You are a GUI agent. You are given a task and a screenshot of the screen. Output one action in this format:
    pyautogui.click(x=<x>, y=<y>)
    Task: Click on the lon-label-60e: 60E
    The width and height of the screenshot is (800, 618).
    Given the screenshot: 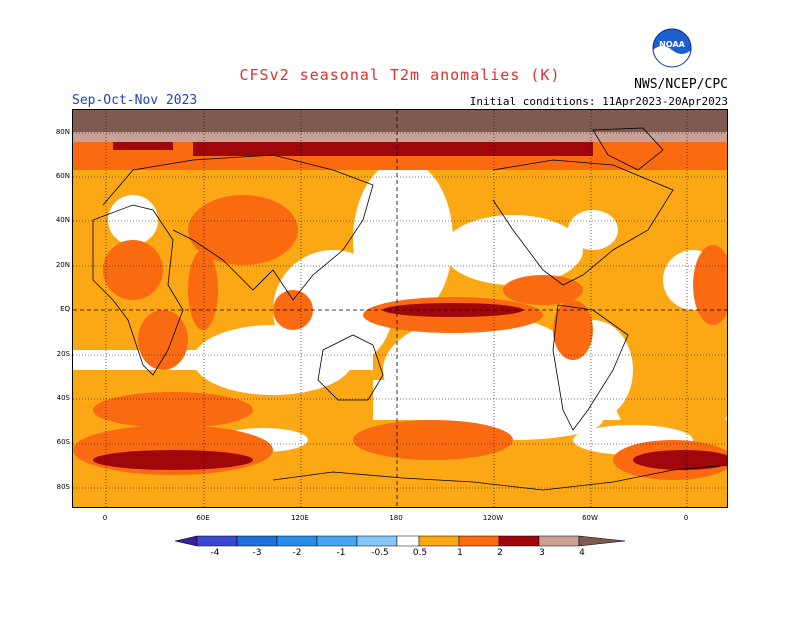 What is the action you would take?
    pyautogui.click(x=203, y=518)
    